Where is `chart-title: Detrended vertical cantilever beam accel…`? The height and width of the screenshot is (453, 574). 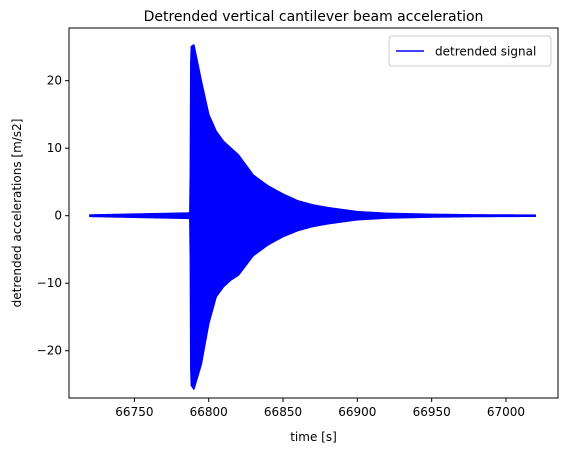 chart-title: Detrended vertical cantilever beam accel… is located at coordinates (314, 17).